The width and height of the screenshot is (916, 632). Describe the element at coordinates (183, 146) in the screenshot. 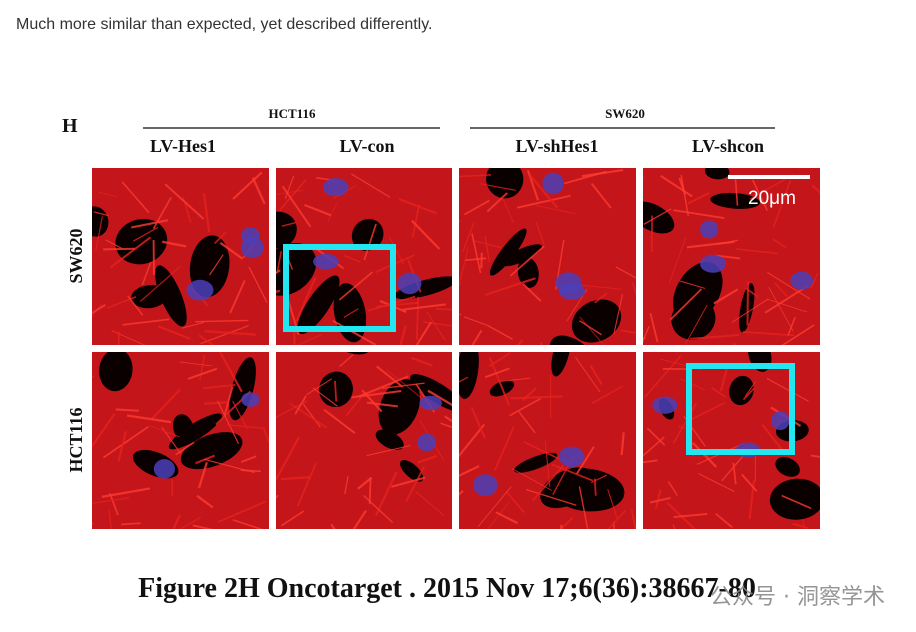

I see `column-label: LV-Hes1` at that location.